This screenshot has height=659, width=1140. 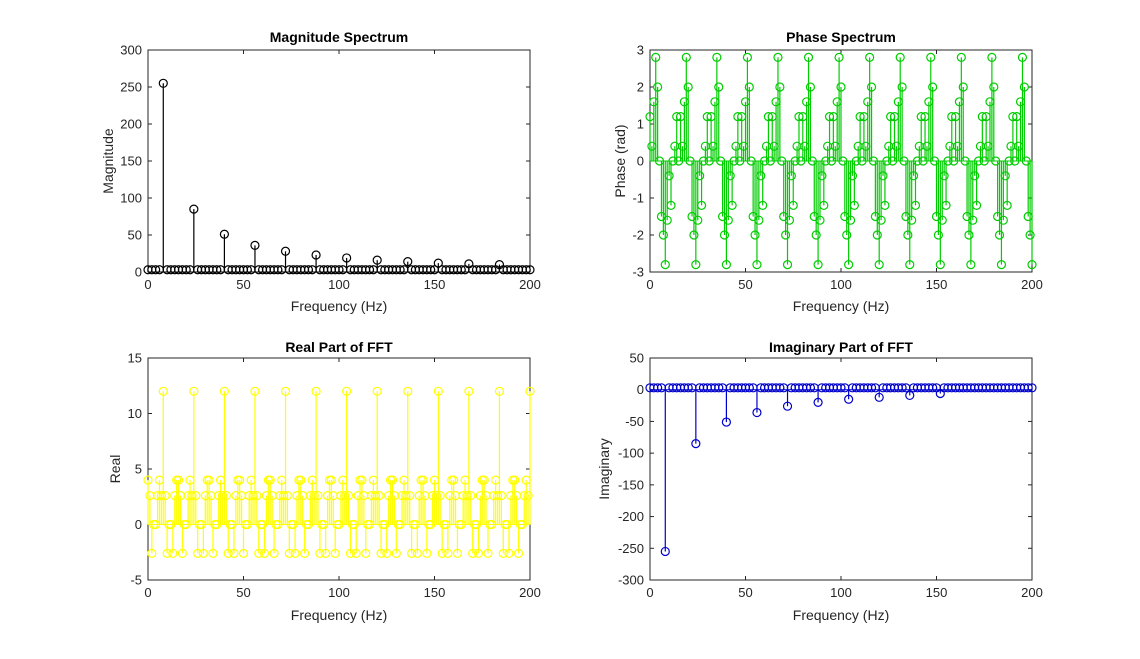 I want to click on y-tick-label: 50, so click(x=637, y=358).